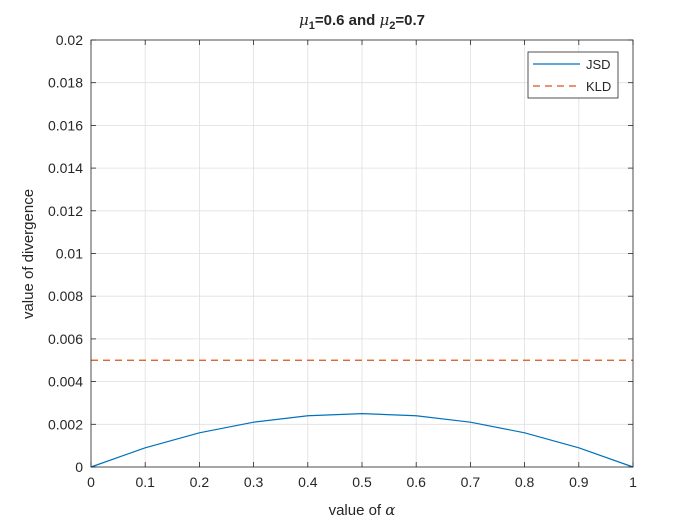 Image resolution: width=700 pixels, height=525 pixels. I want to click on chart-title: μ1=0.6 and μ2=0.7, so click(362, 21).